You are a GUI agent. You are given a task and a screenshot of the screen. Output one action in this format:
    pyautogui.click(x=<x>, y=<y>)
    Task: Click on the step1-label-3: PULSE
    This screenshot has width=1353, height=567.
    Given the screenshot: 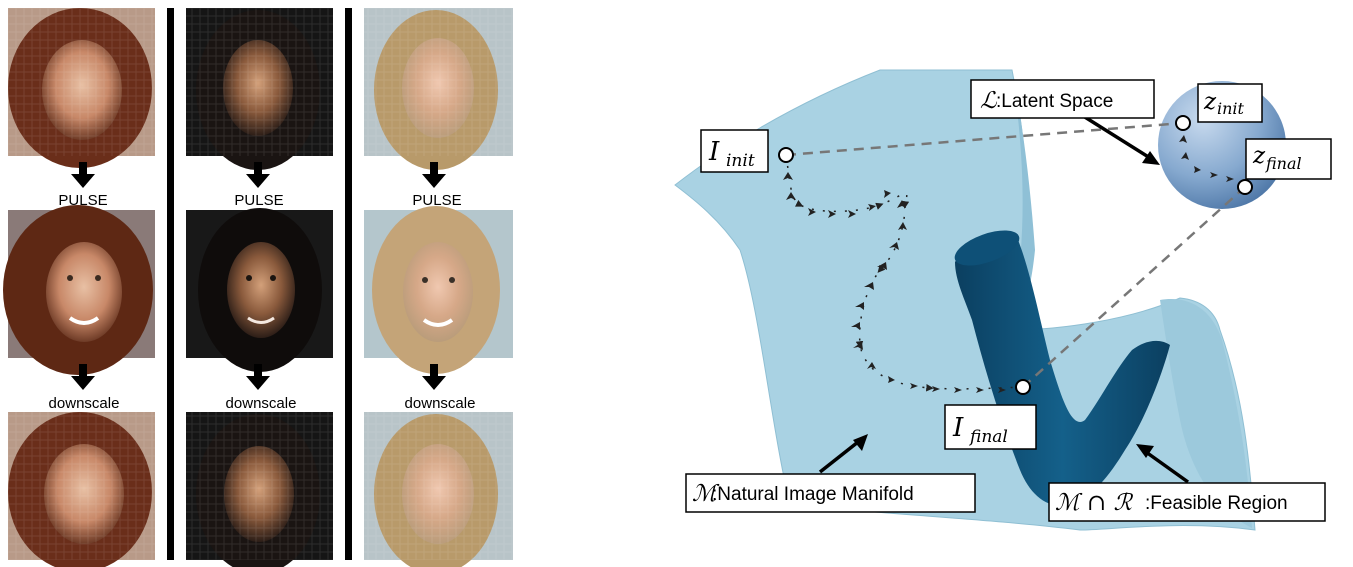 What is the action you would take?
    pyautogui.click(x=436, y=200)
    